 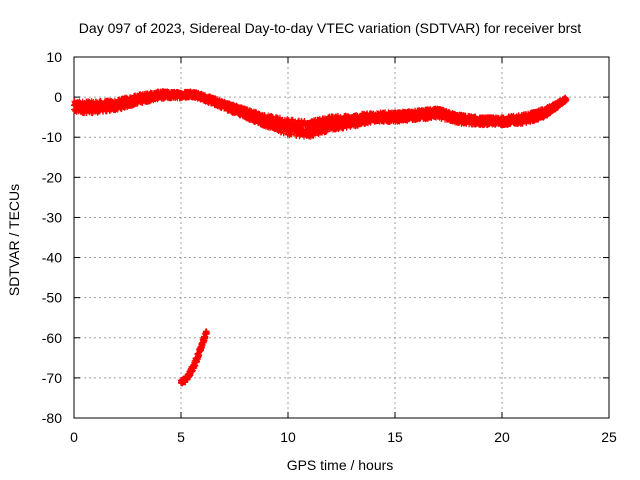 What do you see at coordinates (52, 338) in the screenshot?
I see `y-tick-label: -60` at bounding box center [52, 338].